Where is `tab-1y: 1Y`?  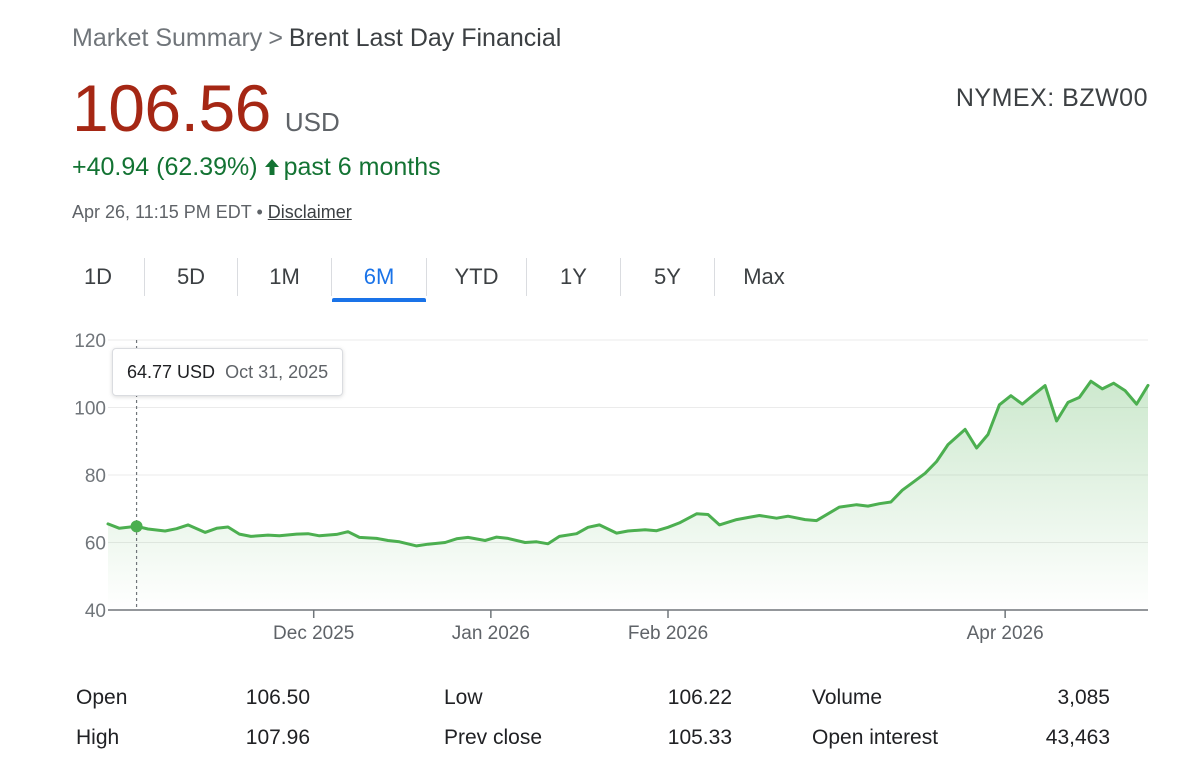 tab-1y: 1Y is located at coordinates (573, 276).